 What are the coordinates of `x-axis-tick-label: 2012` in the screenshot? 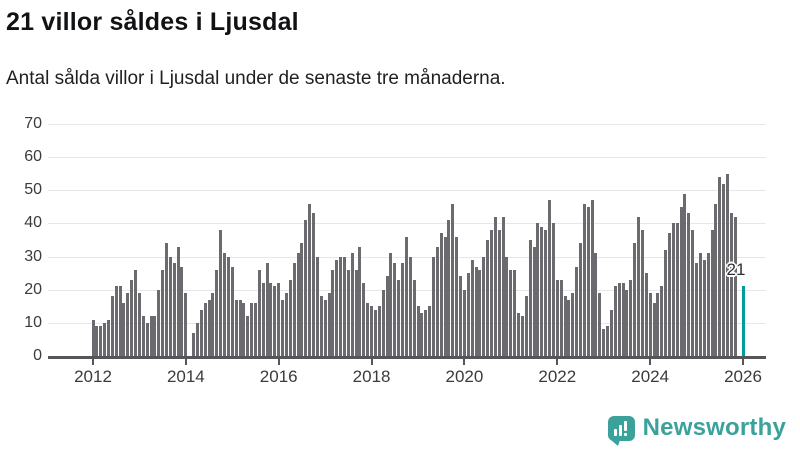 It's located at (93, 376).